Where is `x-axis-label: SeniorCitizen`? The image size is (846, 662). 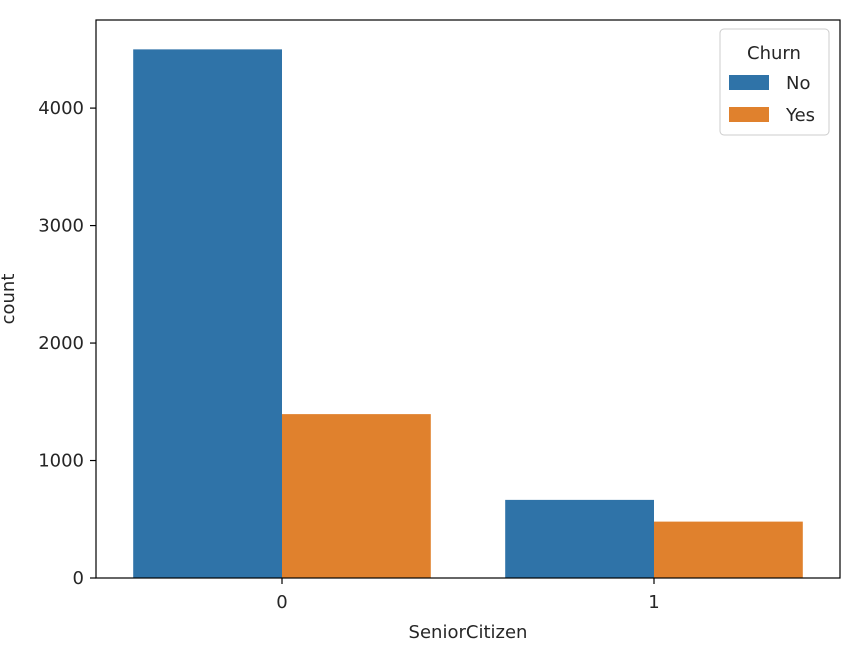
x-axis-label: SeniorCitizen is located at coordinates (468, 632).